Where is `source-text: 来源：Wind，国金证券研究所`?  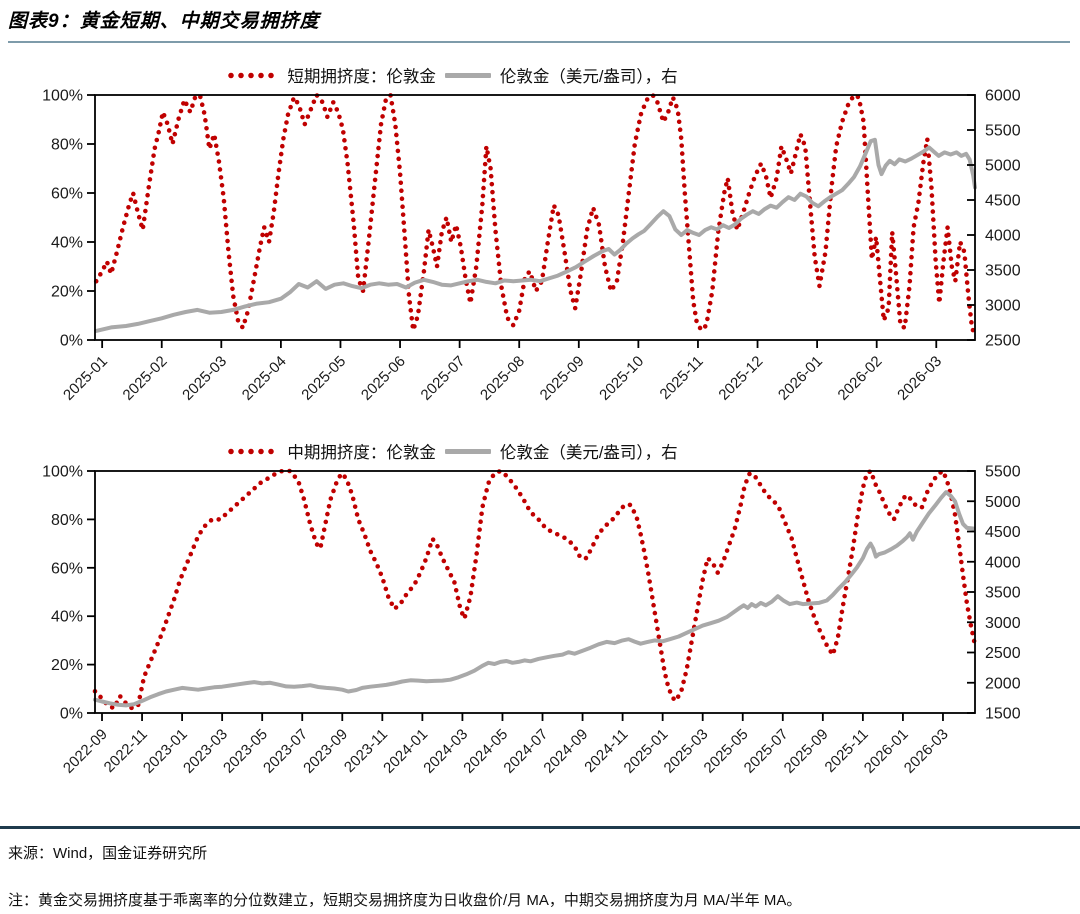
source-text: 来源：Wind，国金证券研究所 is located at coordinates (108, 853).